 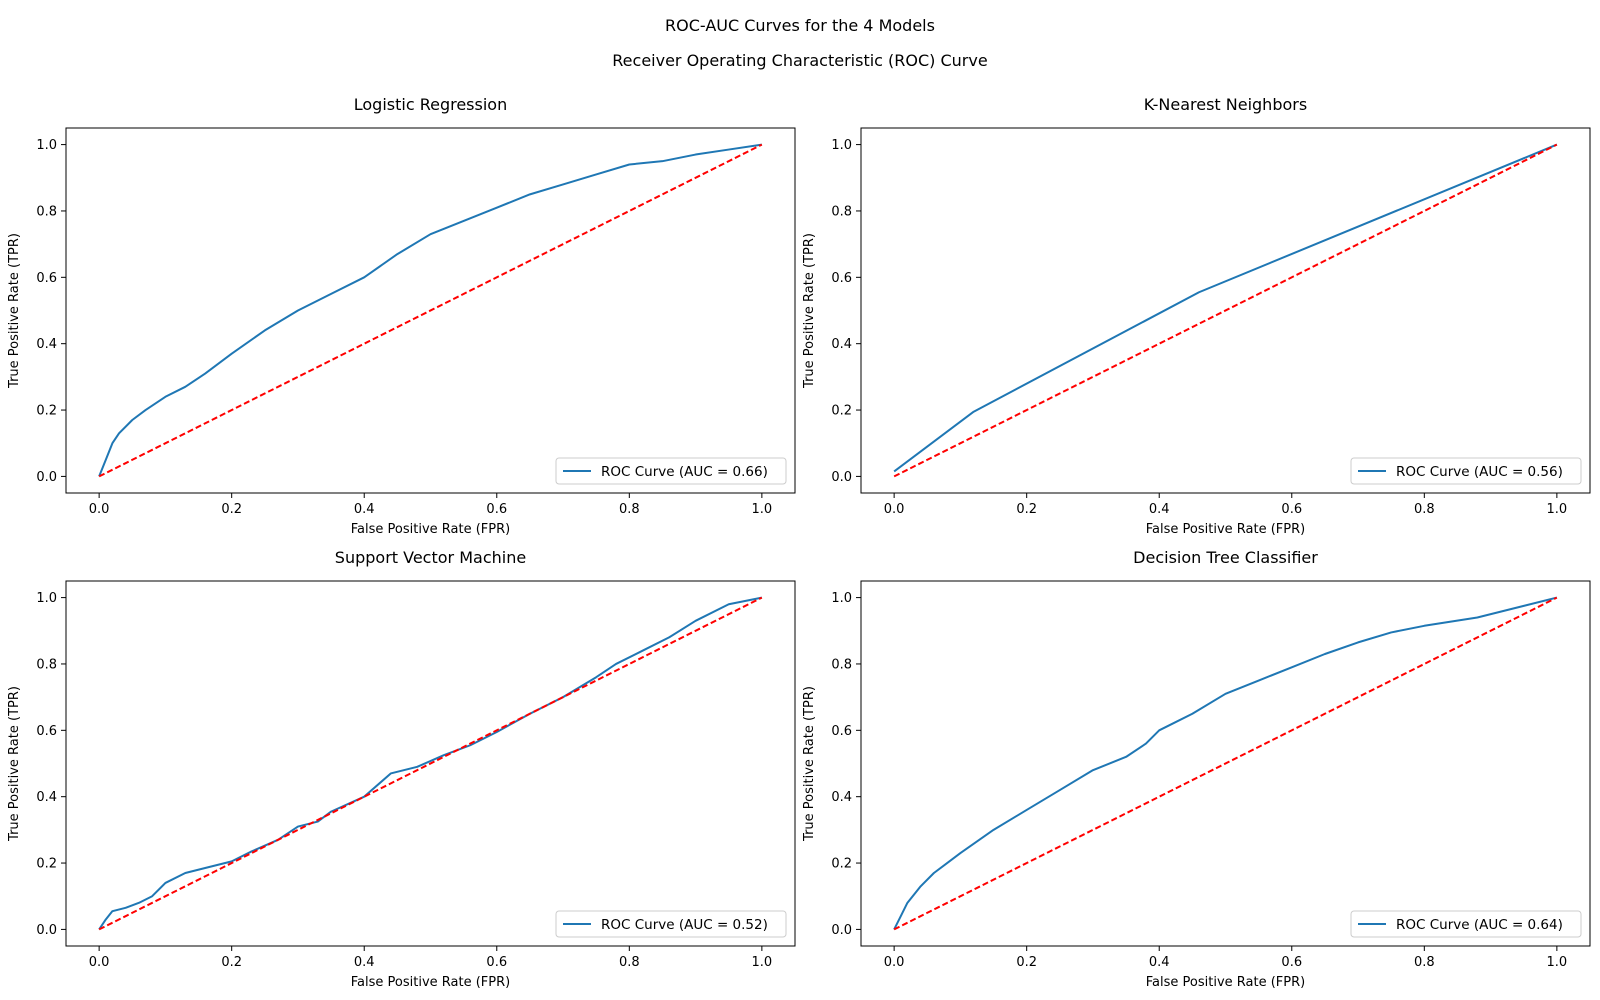 I want to click on chart-title: Logistic Regression, so click(x=430, y=104).